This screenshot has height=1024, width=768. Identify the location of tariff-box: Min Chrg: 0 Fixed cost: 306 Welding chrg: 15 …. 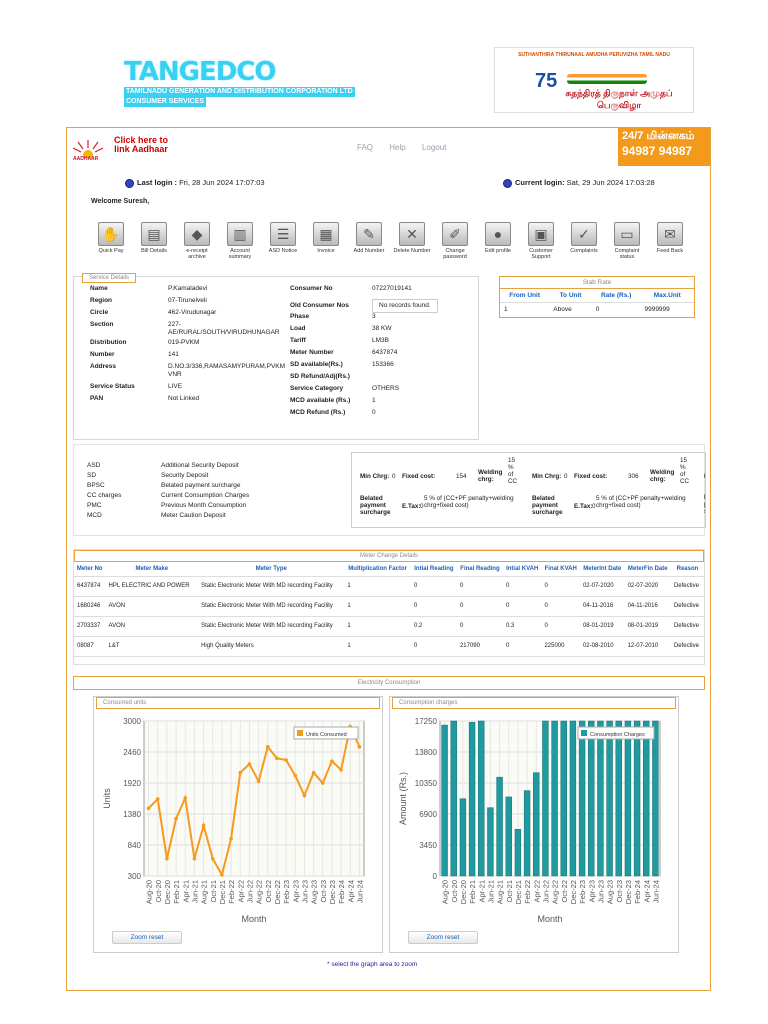
(615, 490).